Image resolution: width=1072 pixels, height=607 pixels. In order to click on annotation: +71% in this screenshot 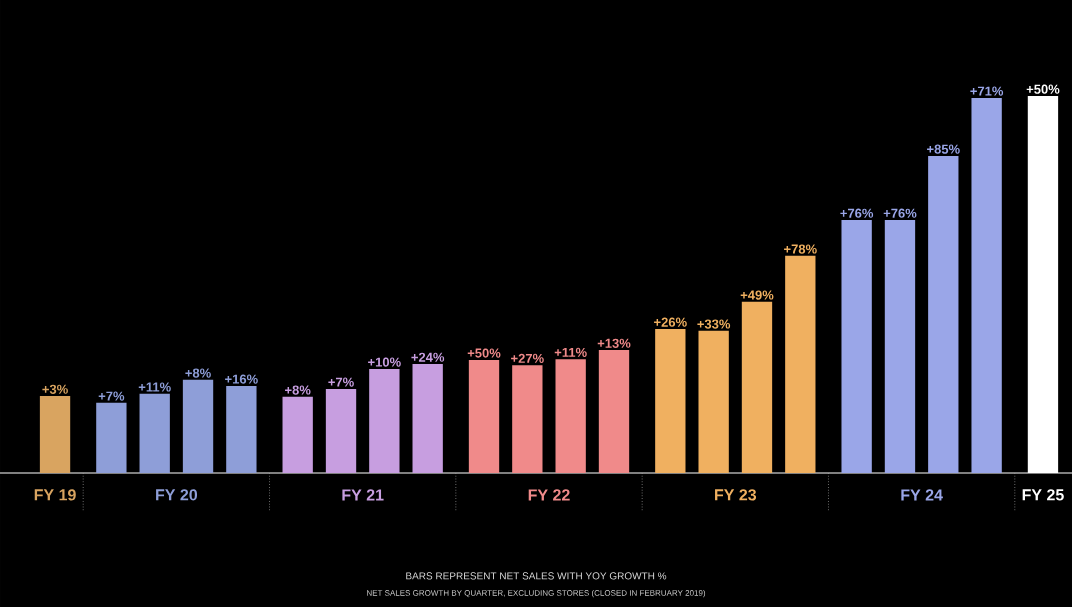, I will do `click(987, 91)`.